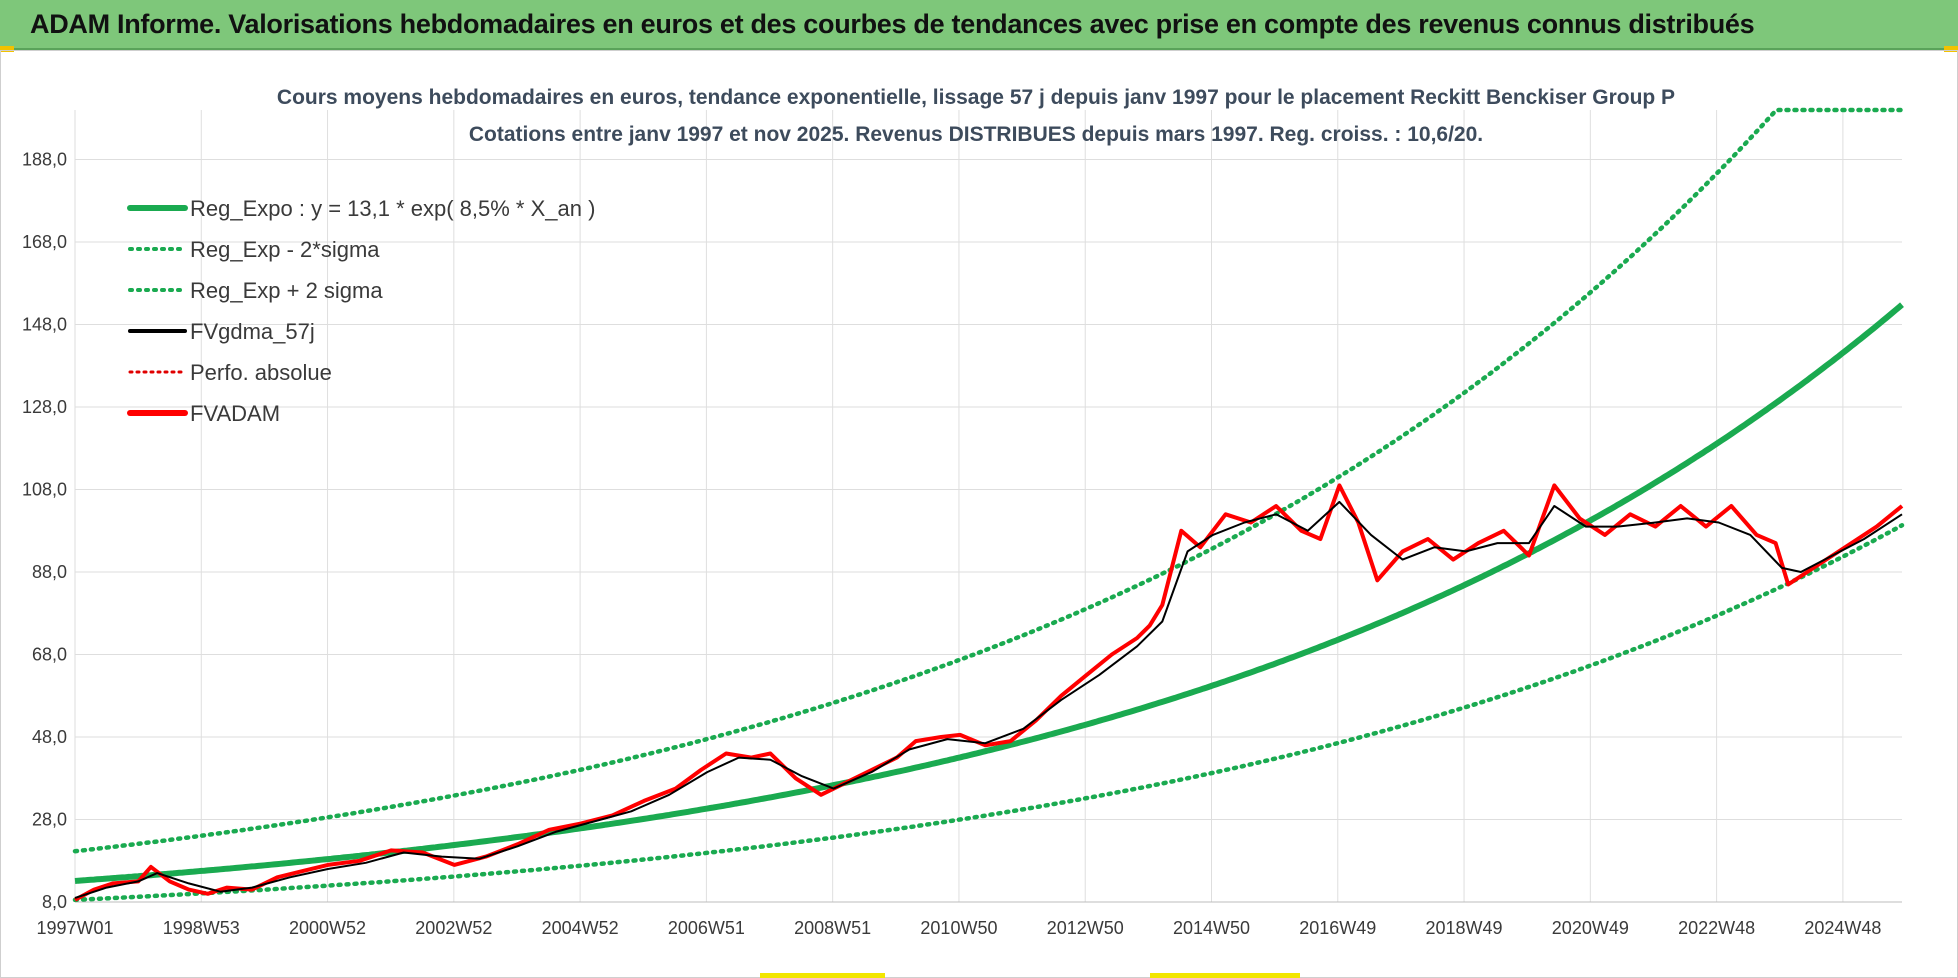 The width and height of the screenshot is (1958, 978). Describe the element at coordinates (1211, 928) in the screenshot. I see `x-tick-label: 2014W50` at that location.